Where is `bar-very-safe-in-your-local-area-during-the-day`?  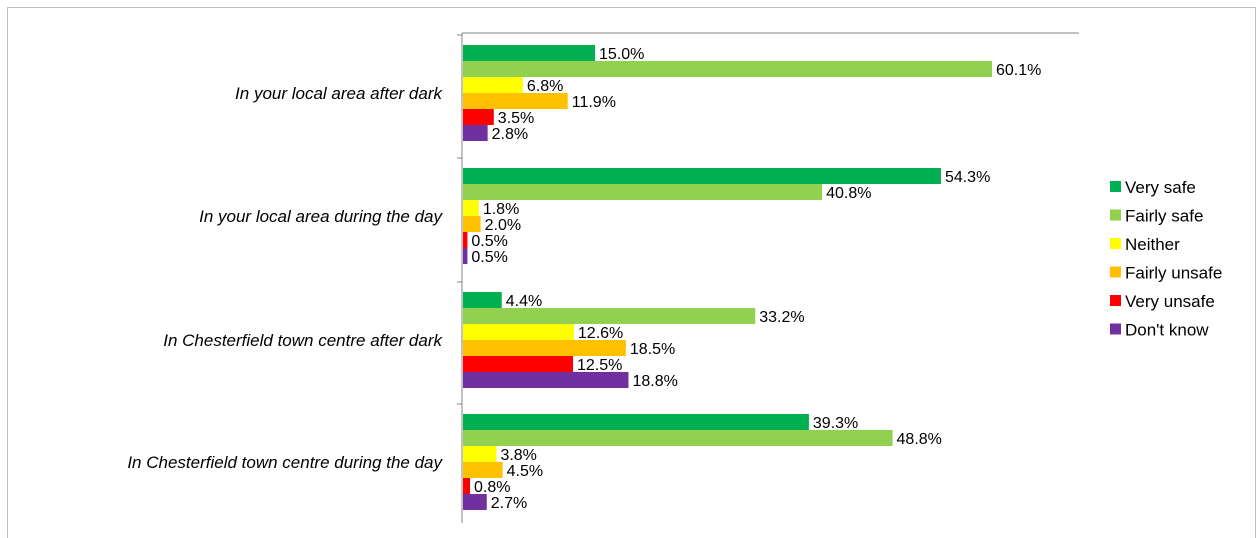 bar-very-safe-in-your-local-area-during-the-day is located at coordinates (702, 176).